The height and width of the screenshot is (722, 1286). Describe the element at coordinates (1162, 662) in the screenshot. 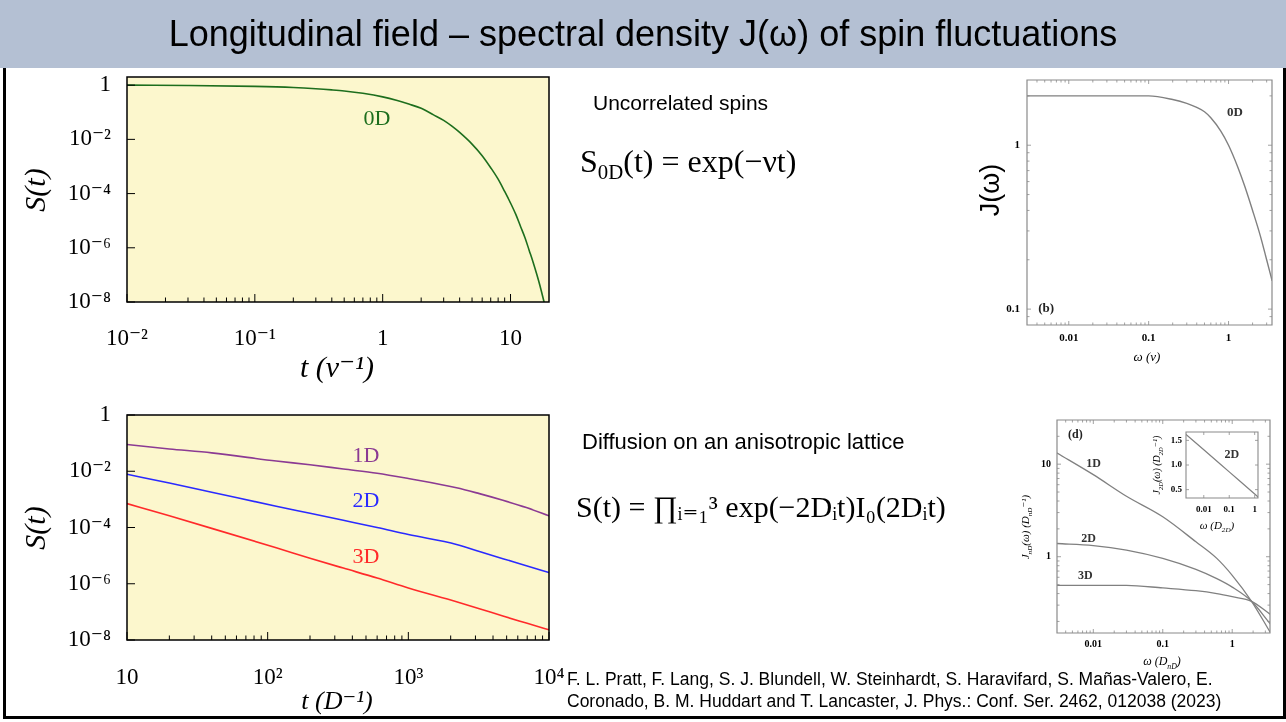

I see `x-axis-title: ω (D$_{nD}$)` at that location.